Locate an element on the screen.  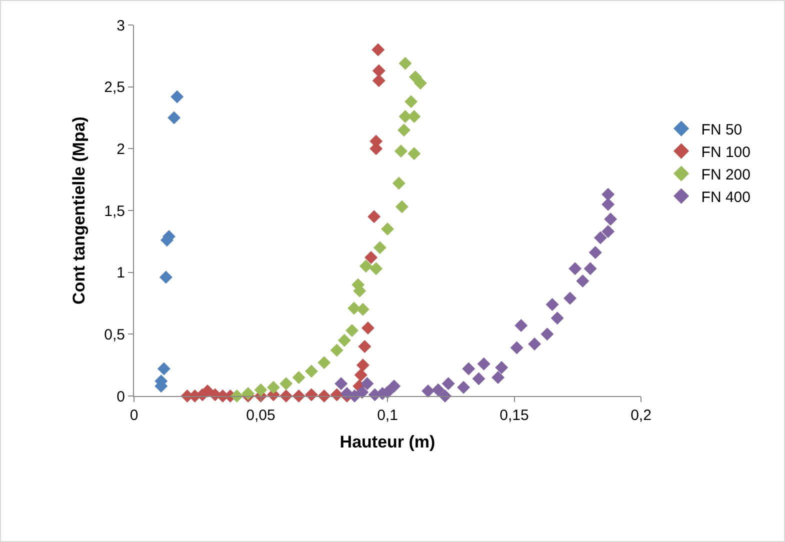
legend-label: FN 200 is located at coordinates (725, 175).